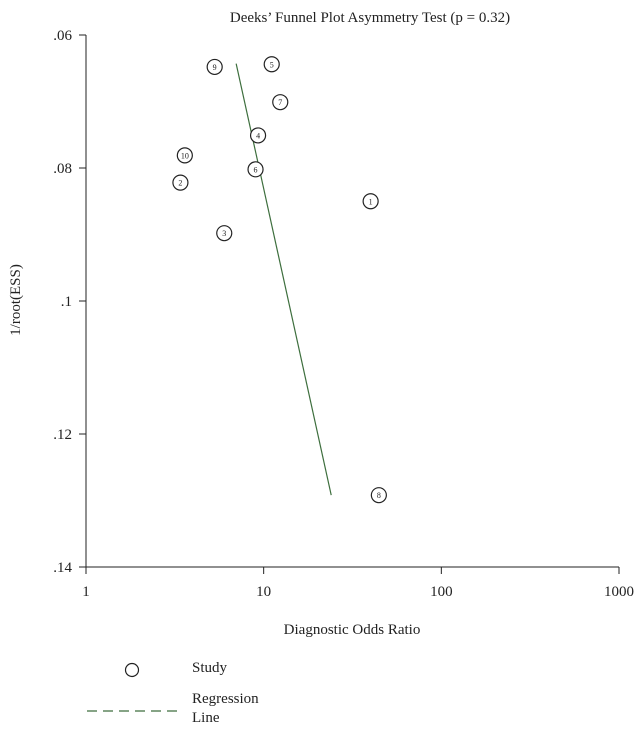  I want to click on legend: Study Regression Line, so click(173, 693).